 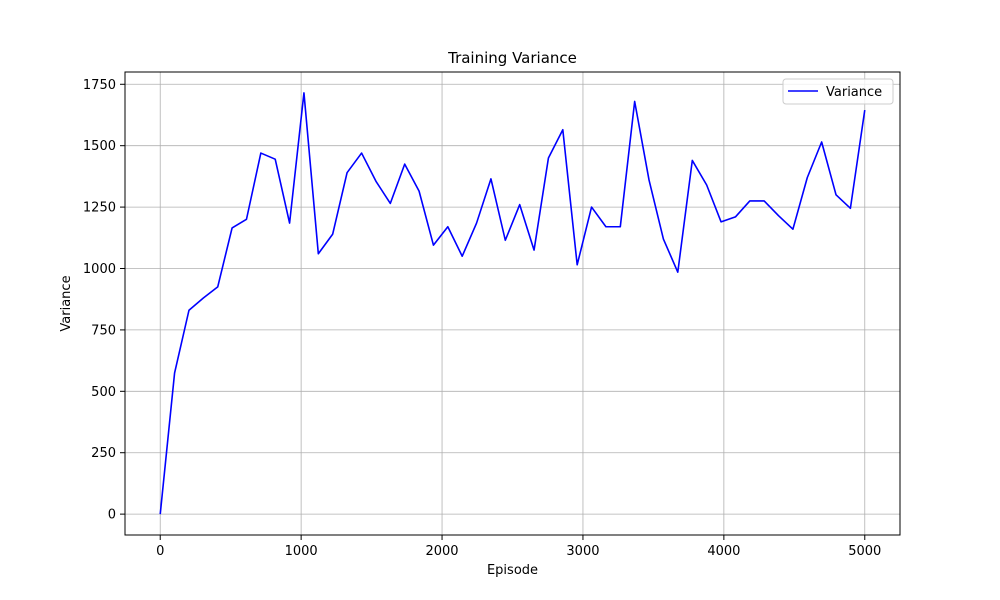 I want to click on y-tick-label: 500, so click(x=103, y=392).